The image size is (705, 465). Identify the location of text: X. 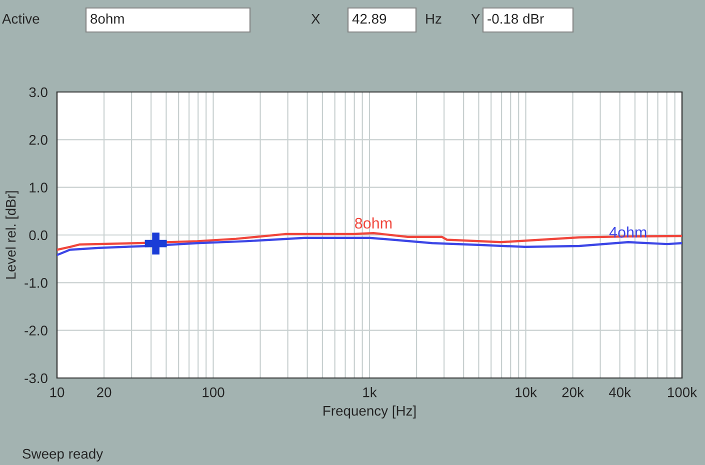
(315, 19).